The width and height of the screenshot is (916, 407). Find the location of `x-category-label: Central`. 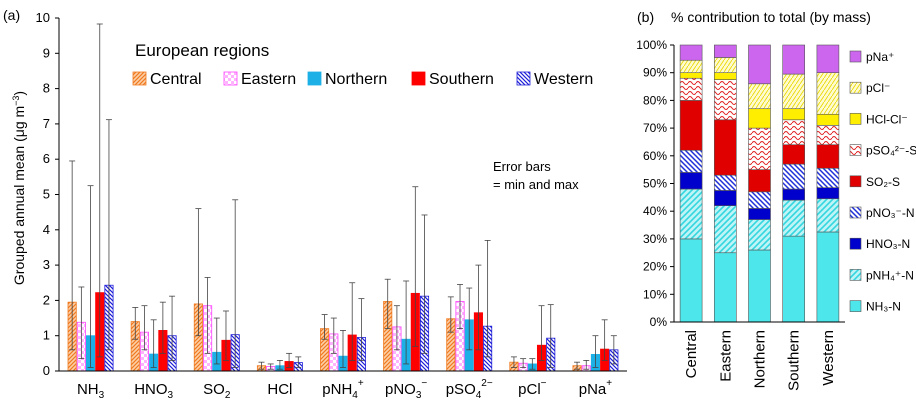

x-category-label: Central is located at coordinates (691, 354).